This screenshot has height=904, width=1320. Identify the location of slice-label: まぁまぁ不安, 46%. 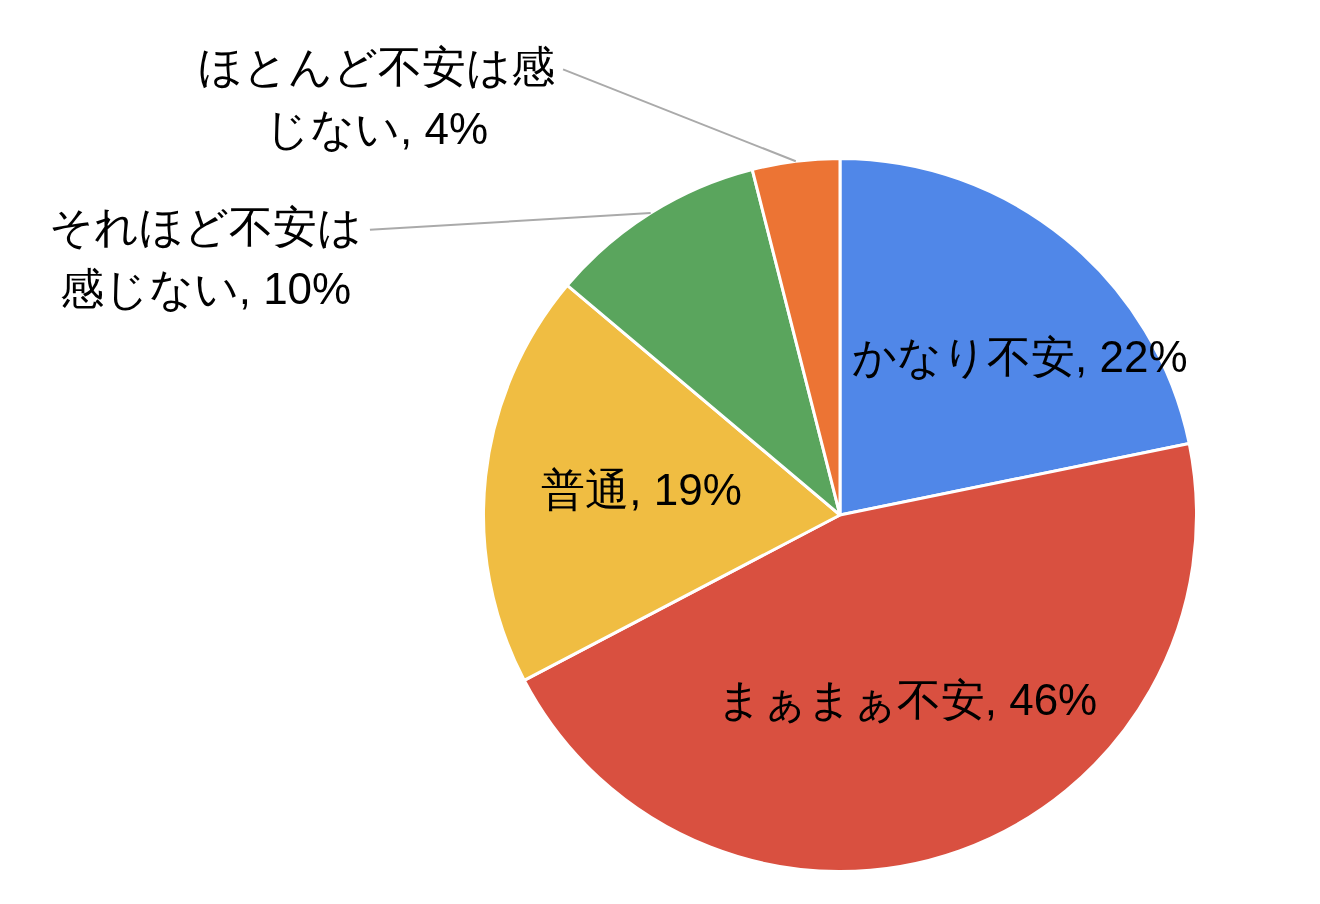
(907, 700).